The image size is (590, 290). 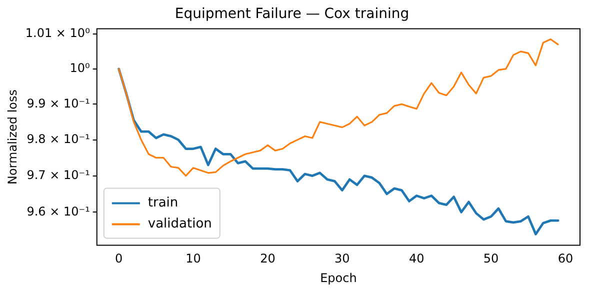 What do you see at coordinates (292, 14) in the screenshot?
I see `chart-title: Equipment Failure — Cox training` at bounding box center [292, 14].